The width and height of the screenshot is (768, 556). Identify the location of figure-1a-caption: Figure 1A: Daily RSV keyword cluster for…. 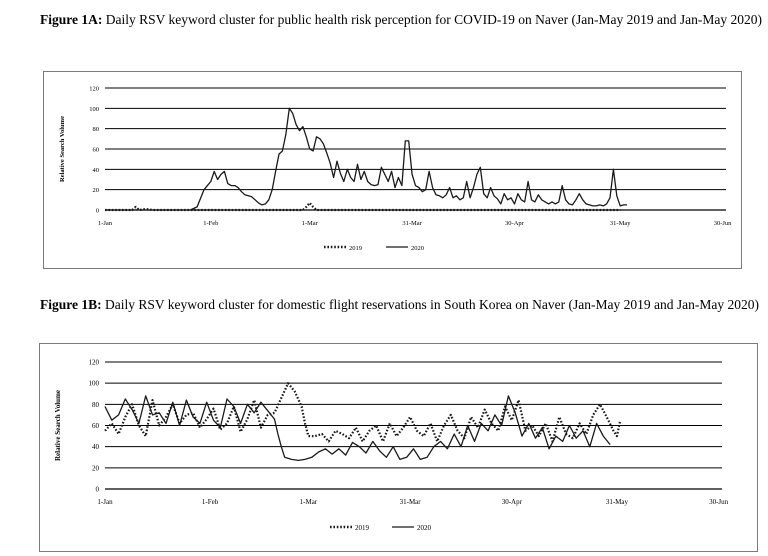
(401, 19).